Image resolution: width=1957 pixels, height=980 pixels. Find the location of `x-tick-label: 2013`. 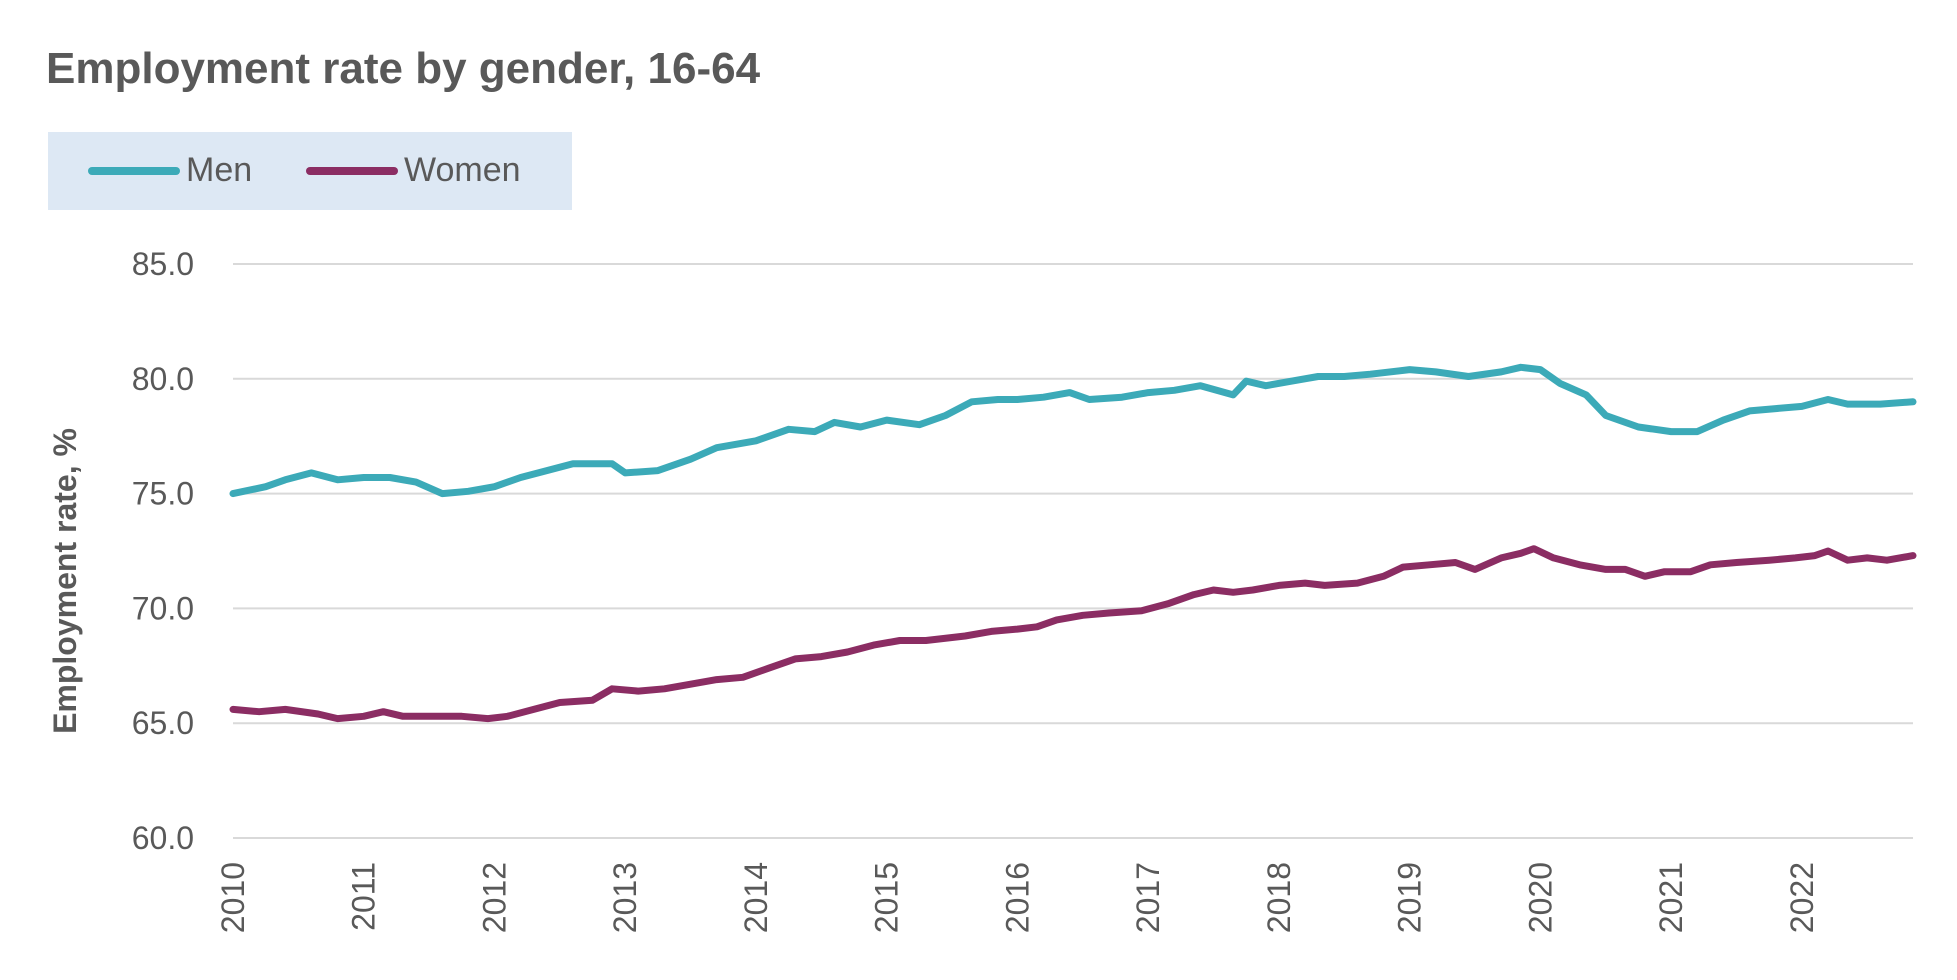

x-tick-label: 2013 is located at coordinates (625, 897).